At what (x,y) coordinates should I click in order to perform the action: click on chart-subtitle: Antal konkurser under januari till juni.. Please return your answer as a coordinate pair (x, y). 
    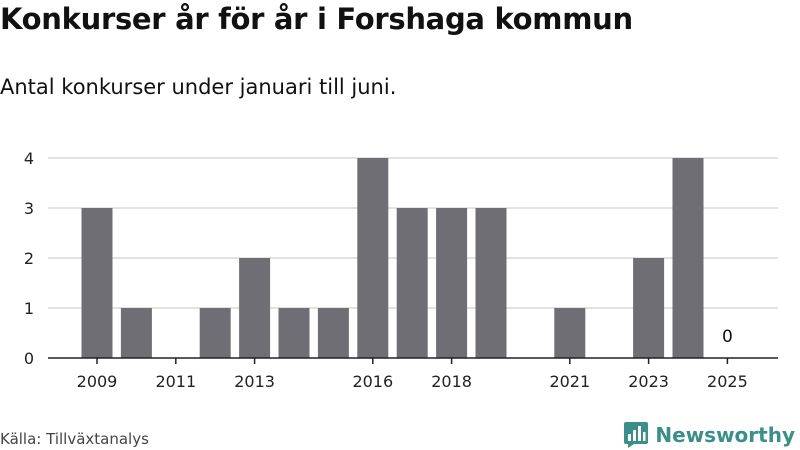
    Looking at the image, I should click on (198, 87).